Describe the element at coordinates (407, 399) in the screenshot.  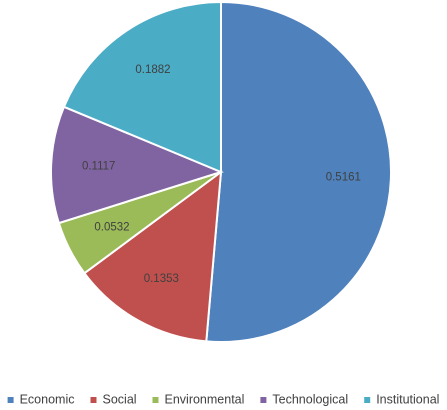
I see `legend-label-institutional: Institutional` at that location.